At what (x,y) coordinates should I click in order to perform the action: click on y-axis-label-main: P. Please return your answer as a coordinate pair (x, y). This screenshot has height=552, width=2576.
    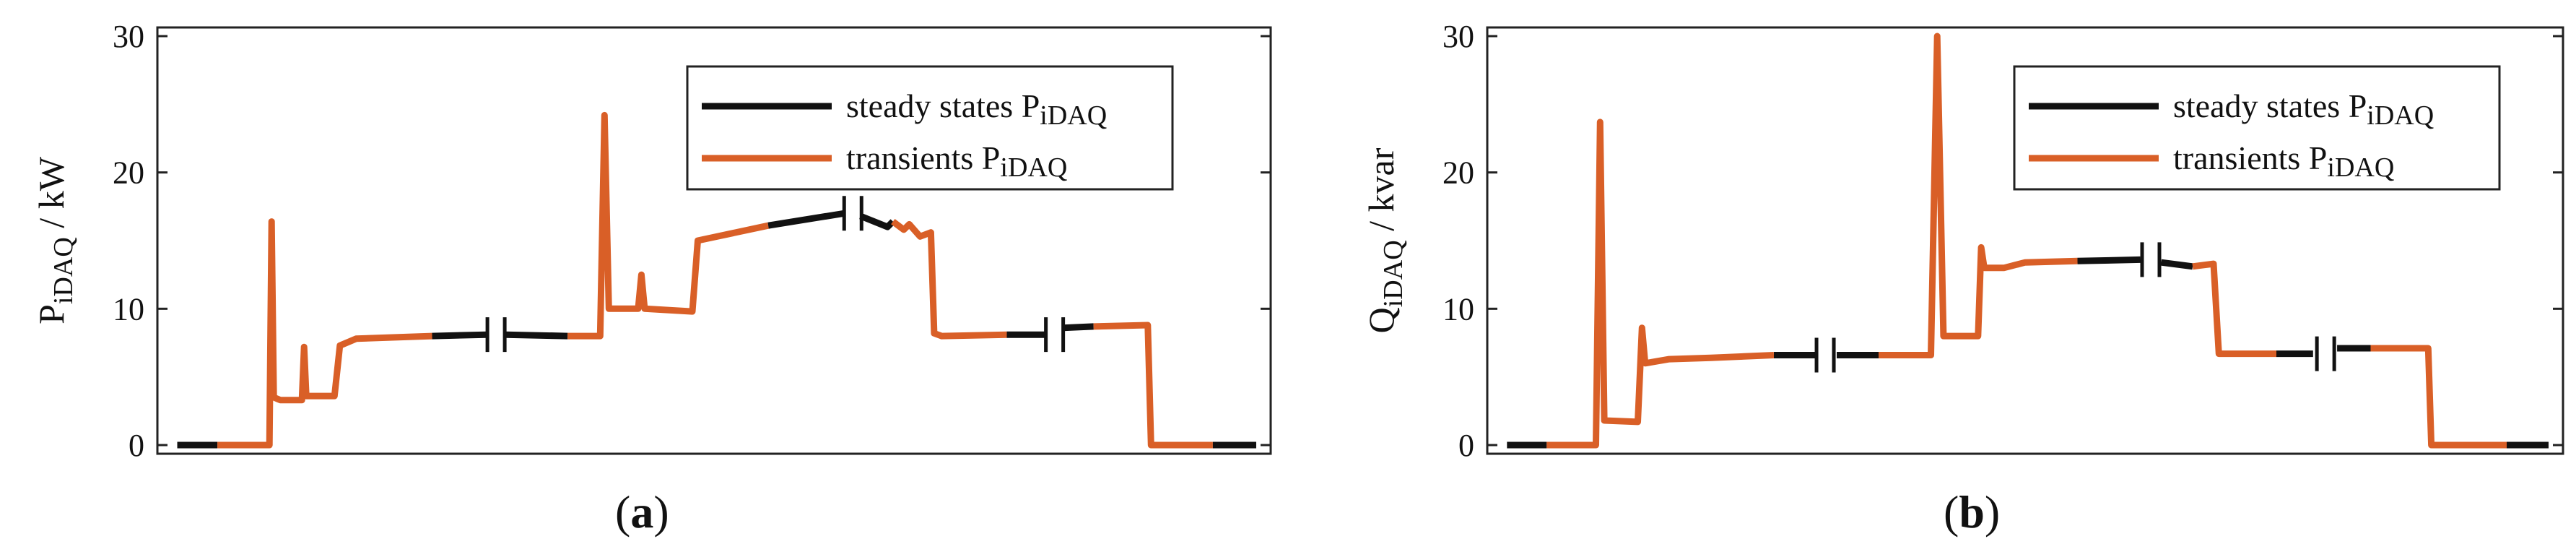
    Looking at the image, I should click on (51, 314).